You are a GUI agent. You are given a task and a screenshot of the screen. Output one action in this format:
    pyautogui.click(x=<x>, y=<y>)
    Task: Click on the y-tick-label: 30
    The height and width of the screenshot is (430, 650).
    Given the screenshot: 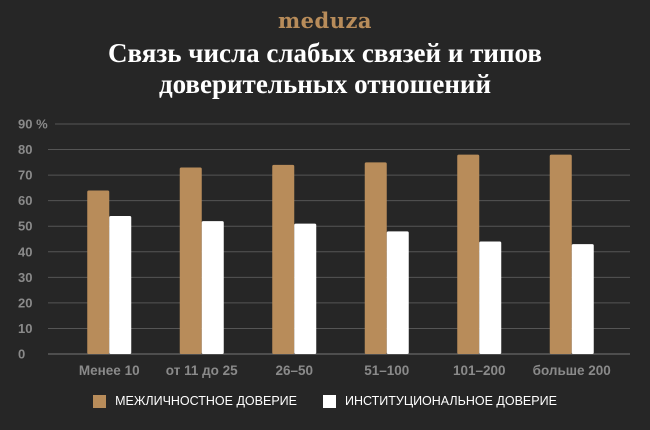 What is the action you would take?
    pyautogui.click(x=25, y=277)
    